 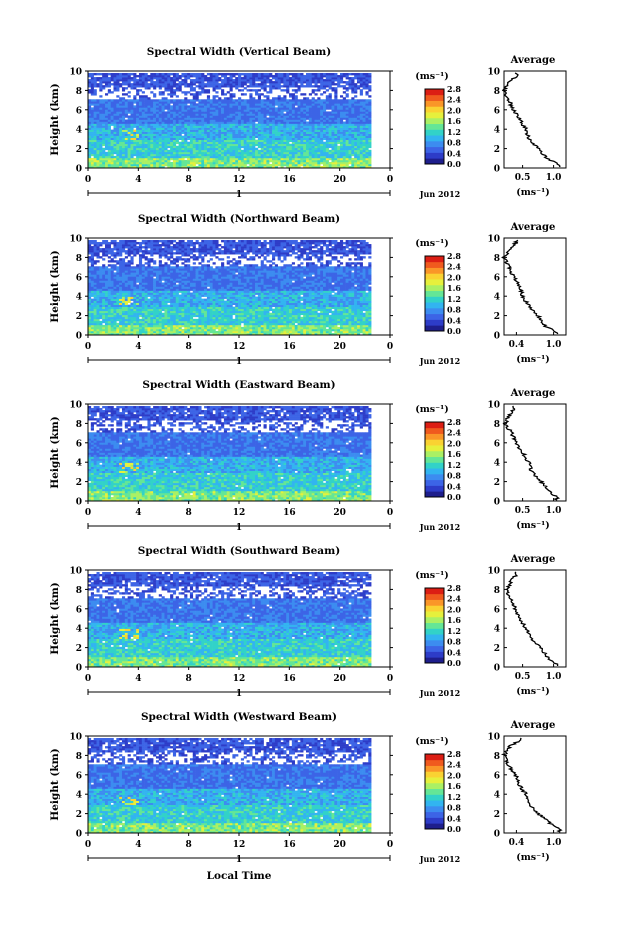 I want to click on avg-x-tick-label: 0.4, so click(x=517, y=843).